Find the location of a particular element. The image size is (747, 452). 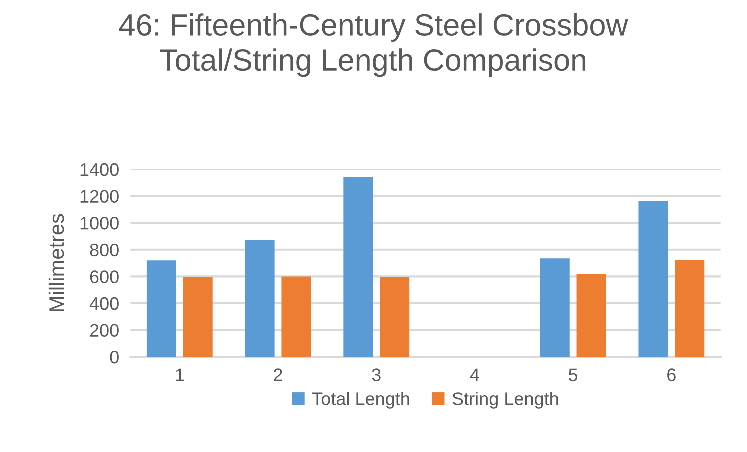

x-tick-label: 3 is located at coordinates (376, 375).